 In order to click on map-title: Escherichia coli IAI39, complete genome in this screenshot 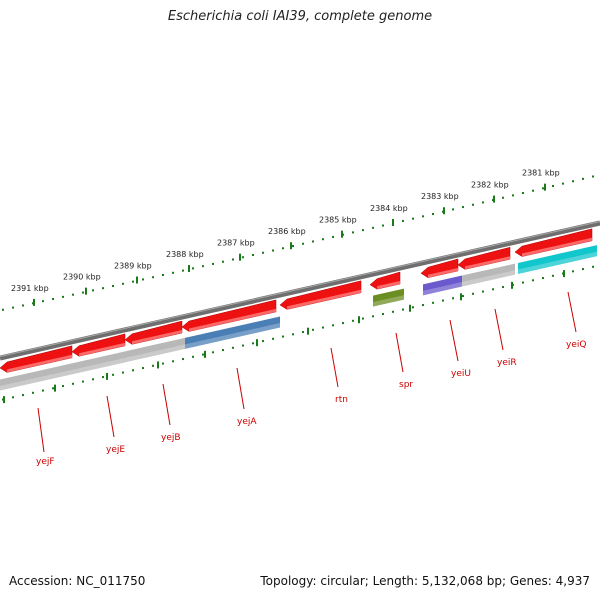, I will do `click(300, 16)`.